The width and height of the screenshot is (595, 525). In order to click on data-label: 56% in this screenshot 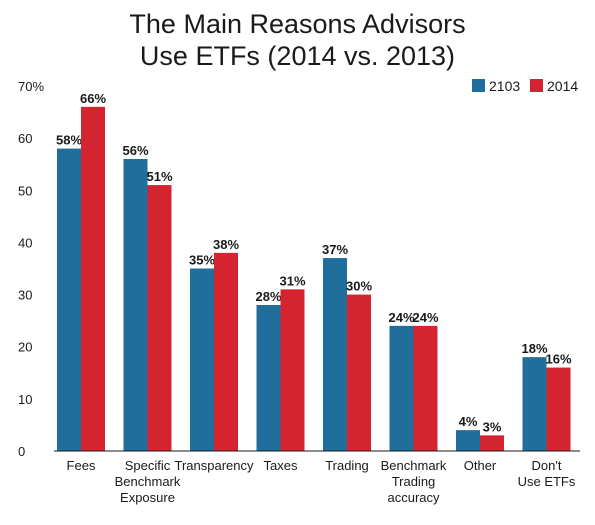, I will do `click(135, 150)`.